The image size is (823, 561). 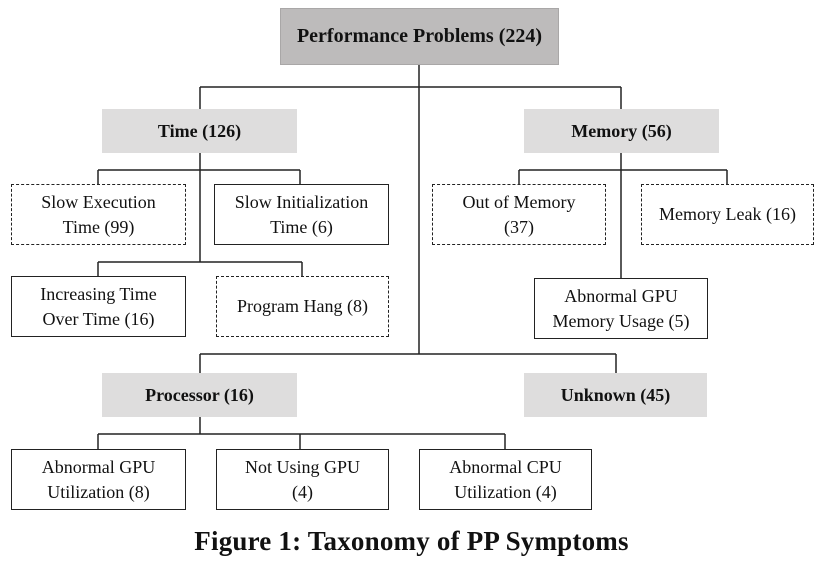 I want to click on category-unknown: Unknown (45), so click(x=615, y=395).